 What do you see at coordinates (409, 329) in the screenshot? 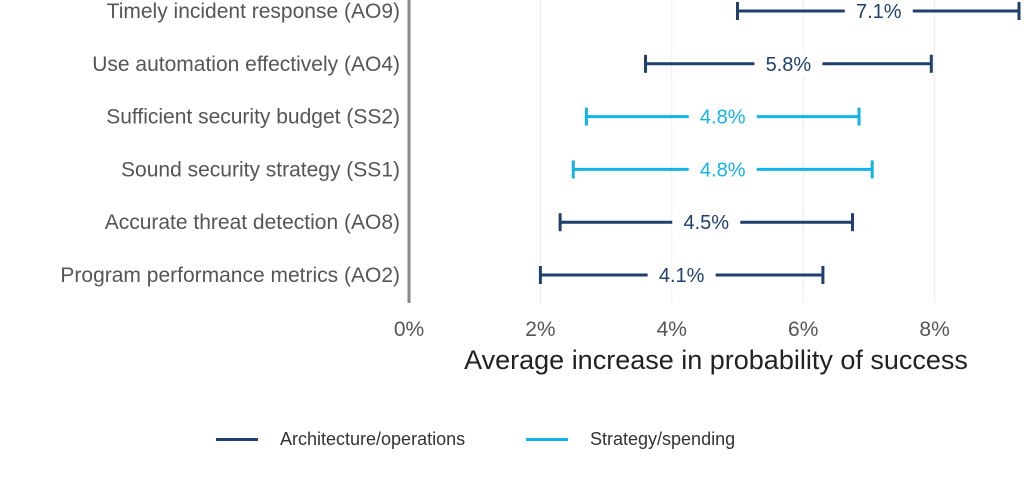
I see `x-tick-label-0: 0%` at bounding box center [409, 329].